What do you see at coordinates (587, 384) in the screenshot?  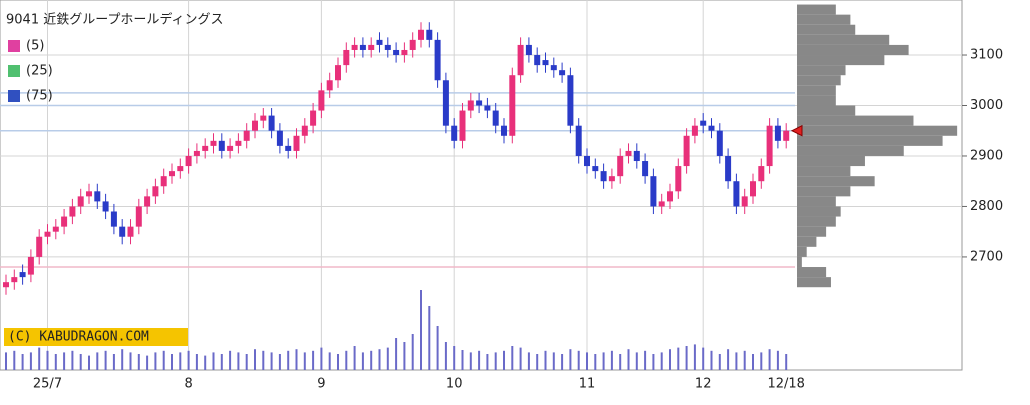 I see `x-tick-label: 11` at bounding box center [587, 384].